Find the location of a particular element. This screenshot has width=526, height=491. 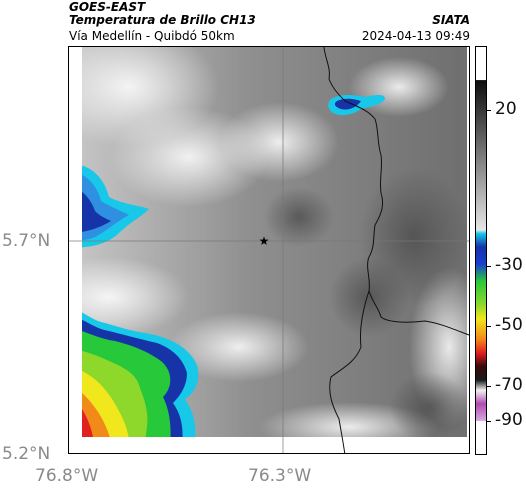

product-title: Temperatura de Brillo CH13 is located at coordinates (162, 20).